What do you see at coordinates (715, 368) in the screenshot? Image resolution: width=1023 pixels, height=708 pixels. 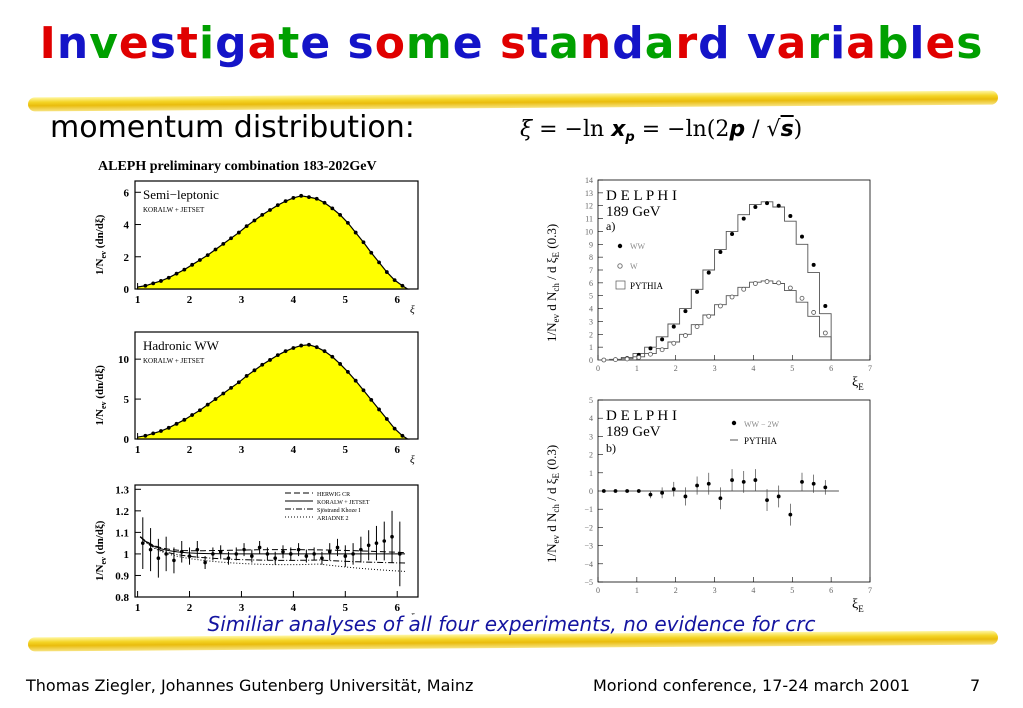 I see `delphi-a-xtick-label: 3` at bounding box center [715, 368].